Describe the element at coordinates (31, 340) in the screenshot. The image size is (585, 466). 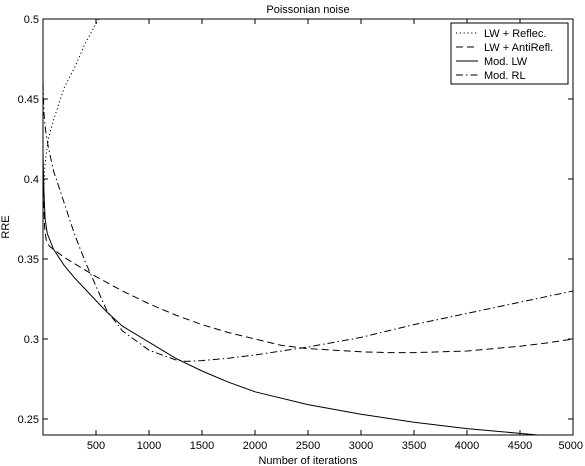
I see `y-tick-label: 0.3` at that location.